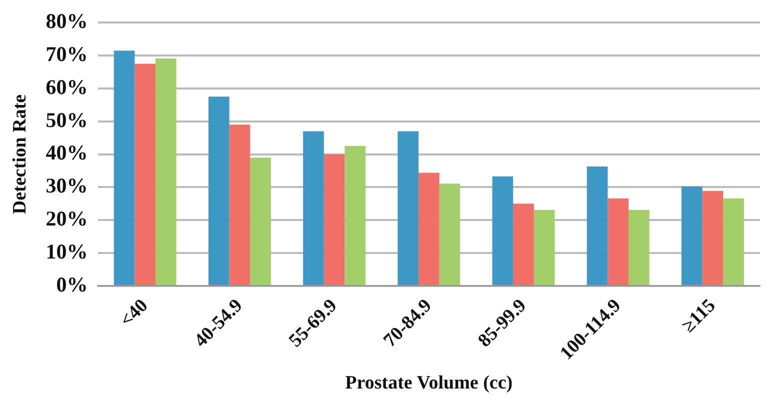 The width and height of the screenshot is (772, 403). Describe the element at coordinates (67, 54) in the screenshot. I see `y-tick-label: 70%` at that location.